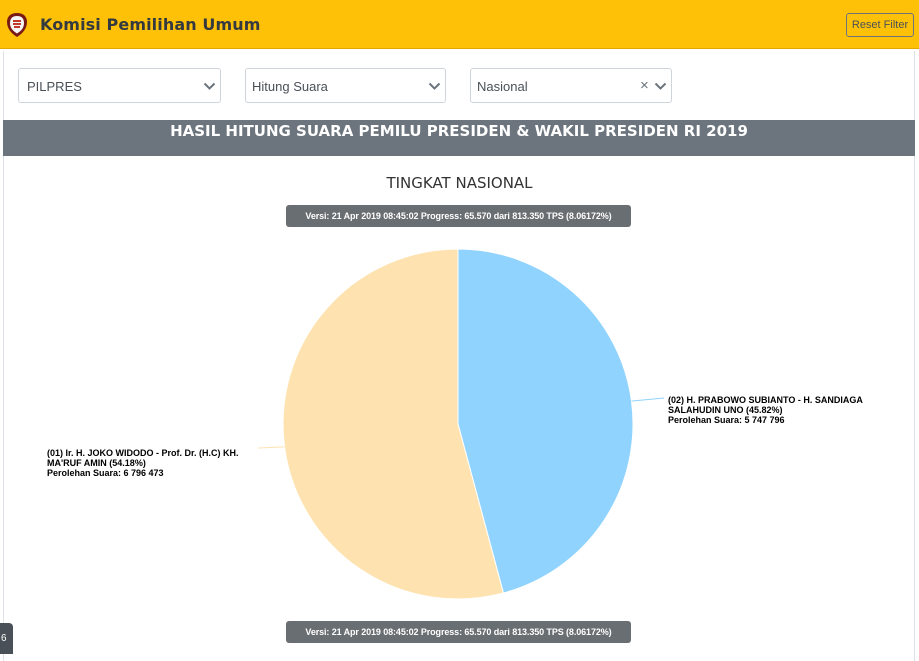 The height and width of the screenshot is (661, 919). Describe the element at coordinates (119, 85) in the screenshot. I see `election-type-select: PILPRES` at that location.